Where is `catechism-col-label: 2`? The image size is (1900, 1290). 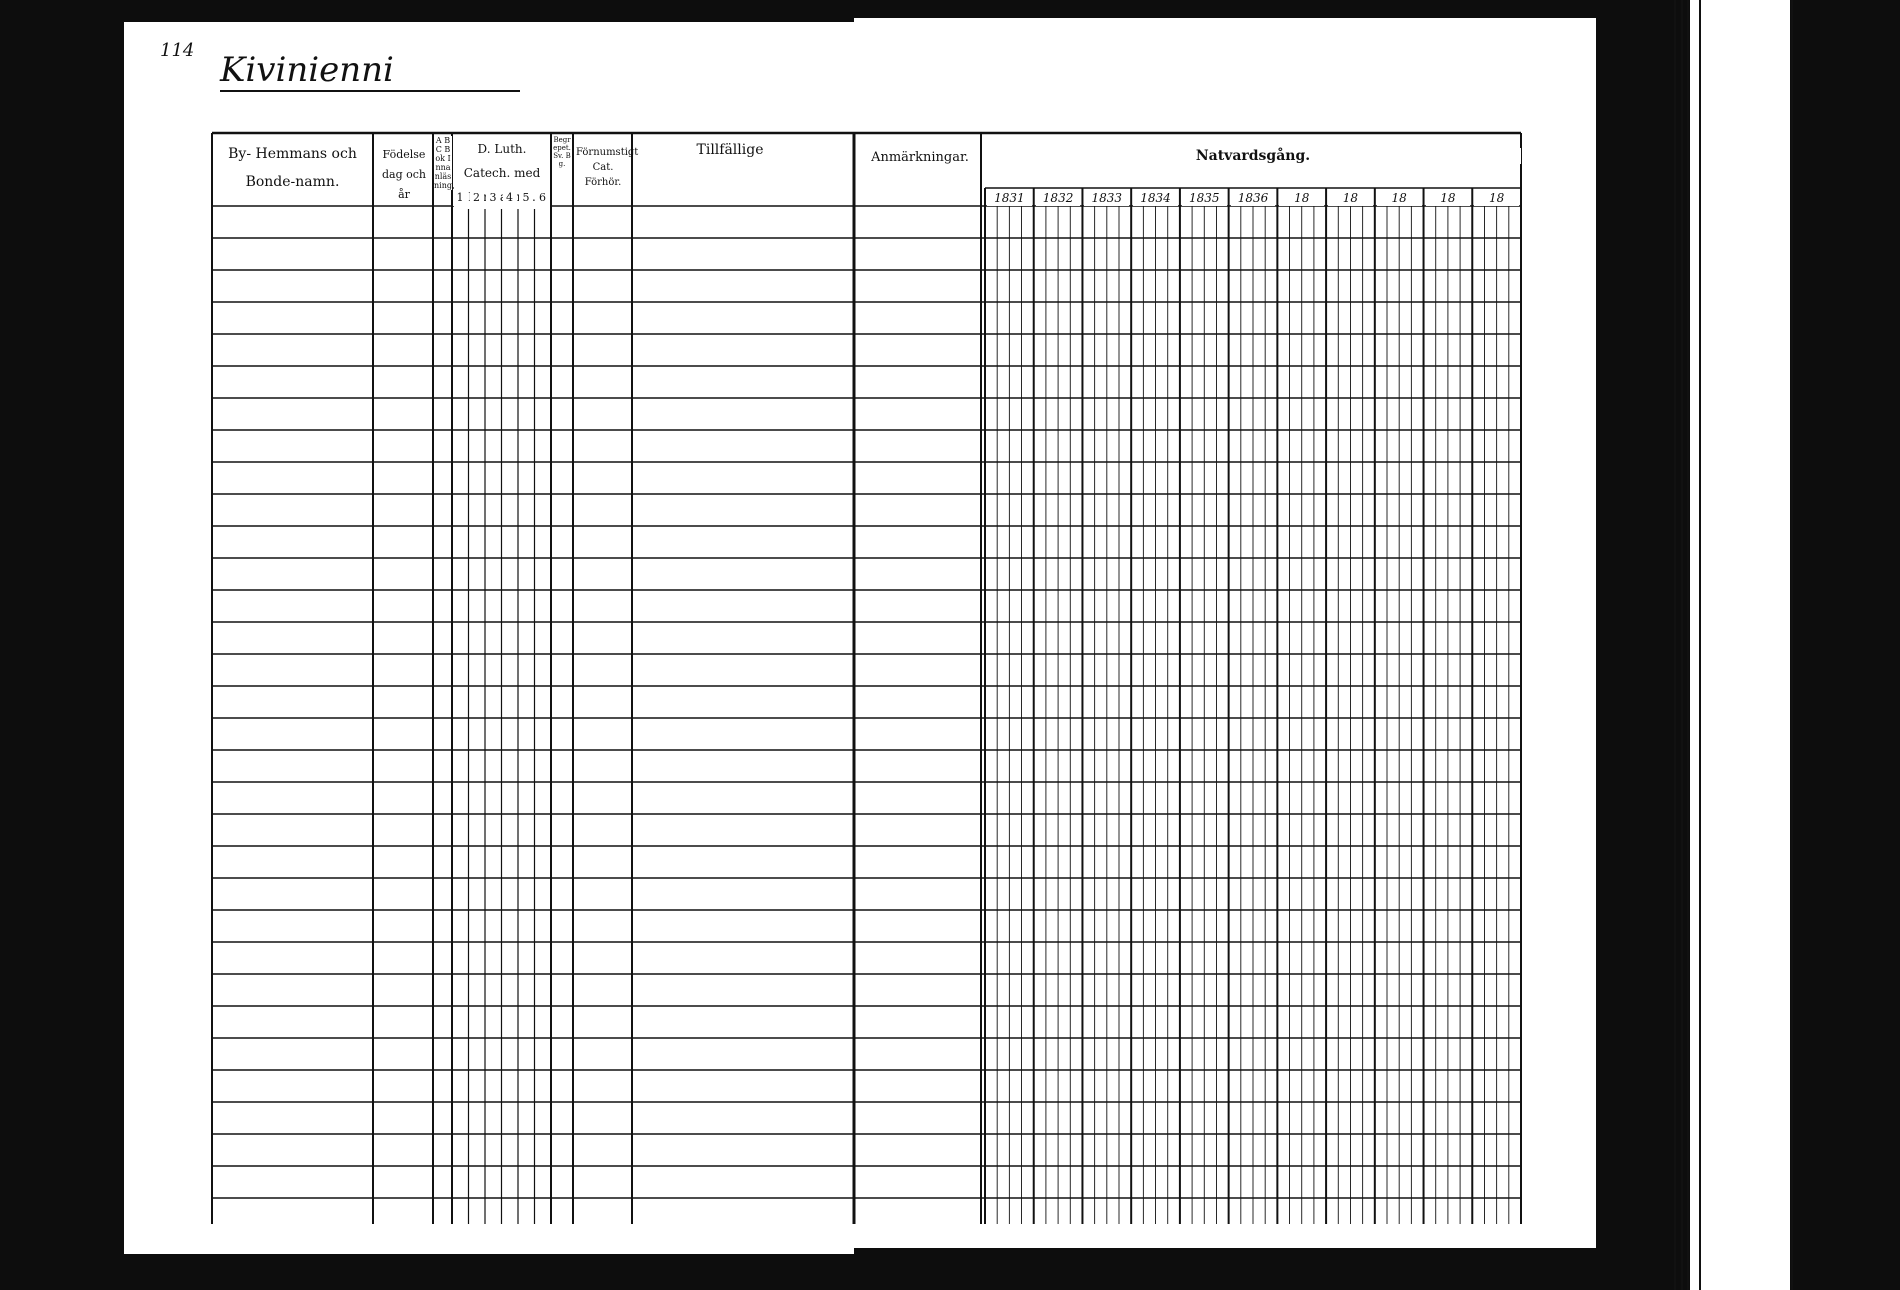 catechism-col-label: 2 is located at coordinates (476, 198).